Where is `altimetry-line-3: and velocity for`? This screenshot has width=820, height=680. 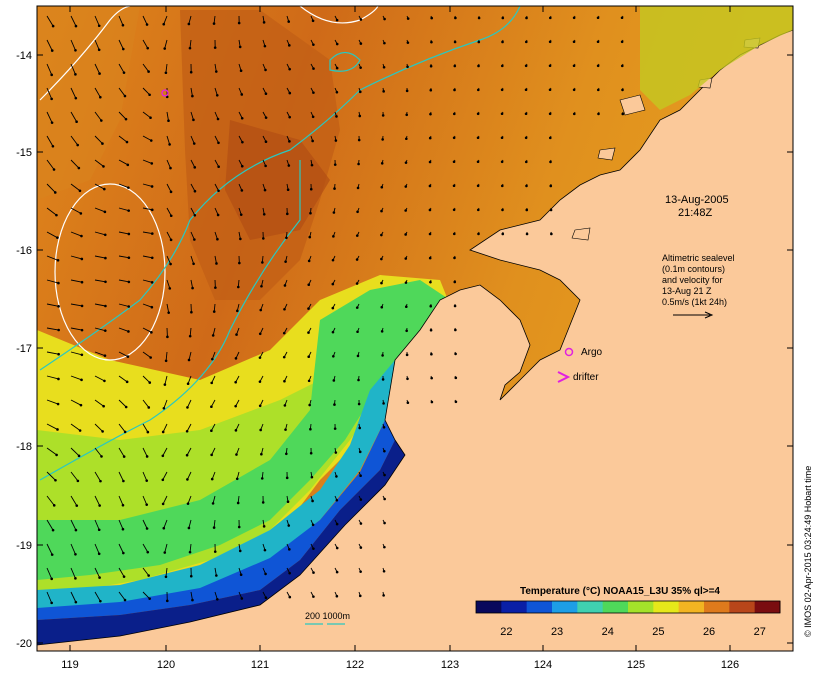 altimetry-line-3: and velocity for is located at coordinates (692, 280).